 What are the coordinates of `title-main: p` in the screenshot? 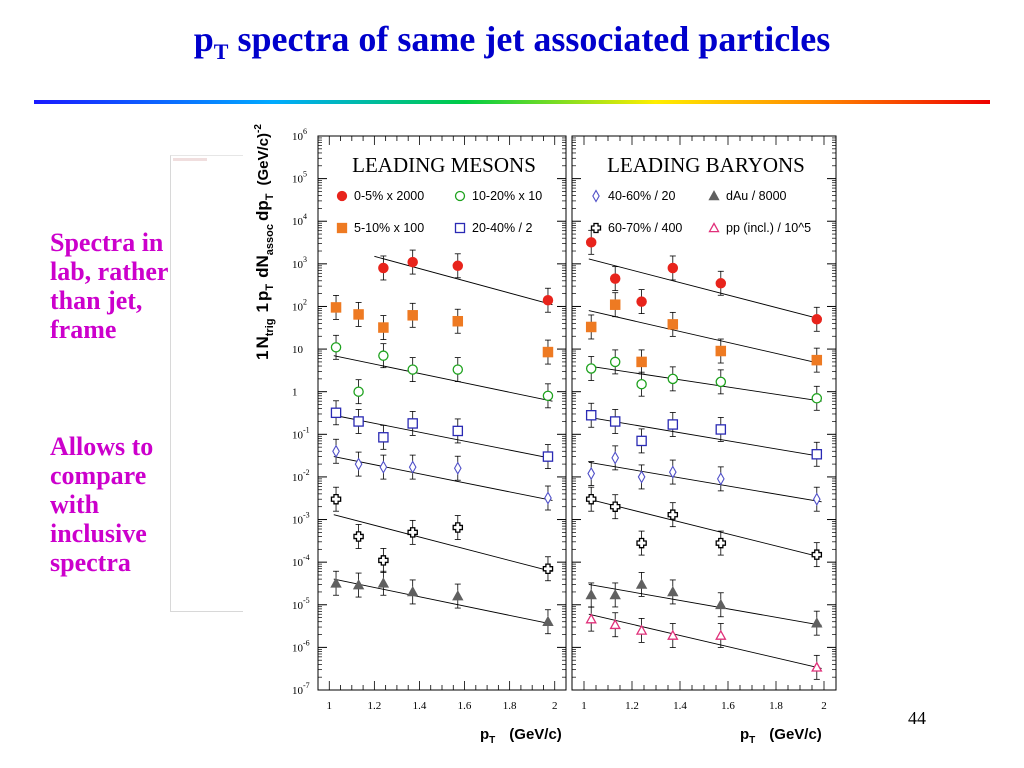 It's located at (203, 39).